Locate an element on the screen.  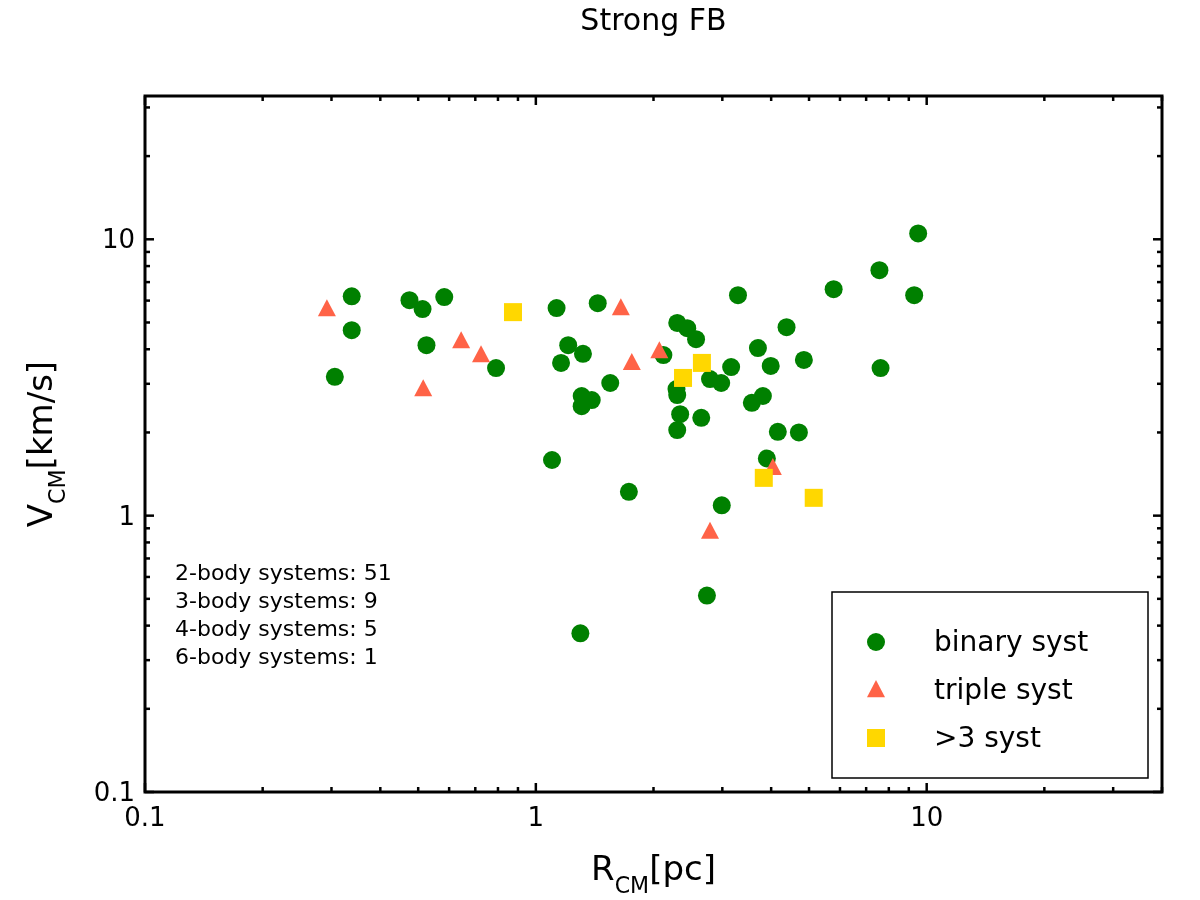
legend-label: triple syst is located at coordinates (1003, 689).